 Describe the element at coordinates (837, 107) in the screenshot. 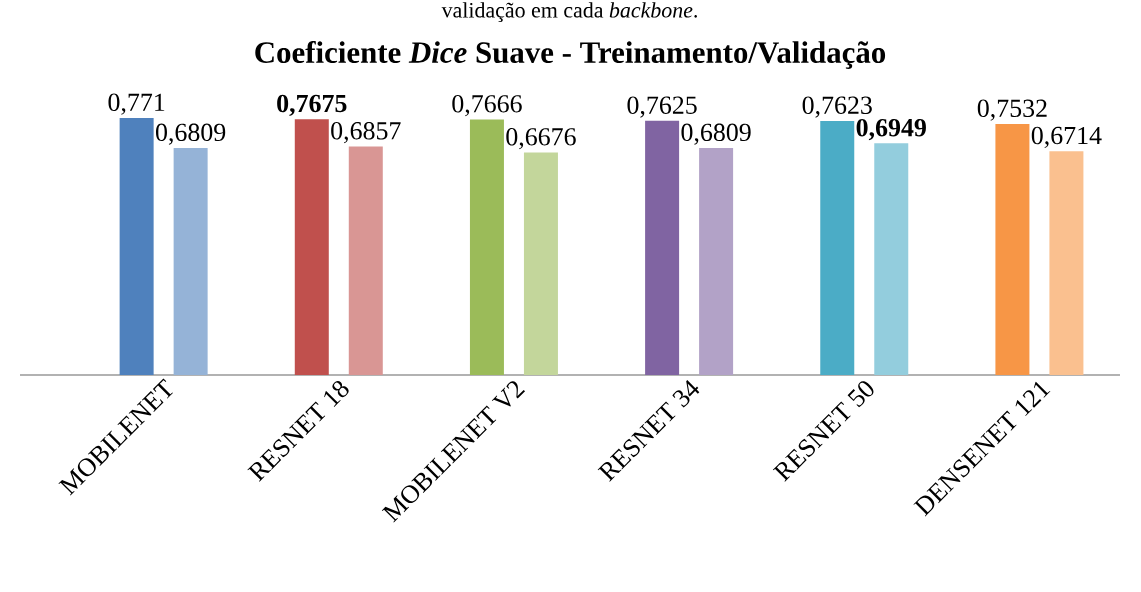

I see `data-label: 0,7623` at that location.